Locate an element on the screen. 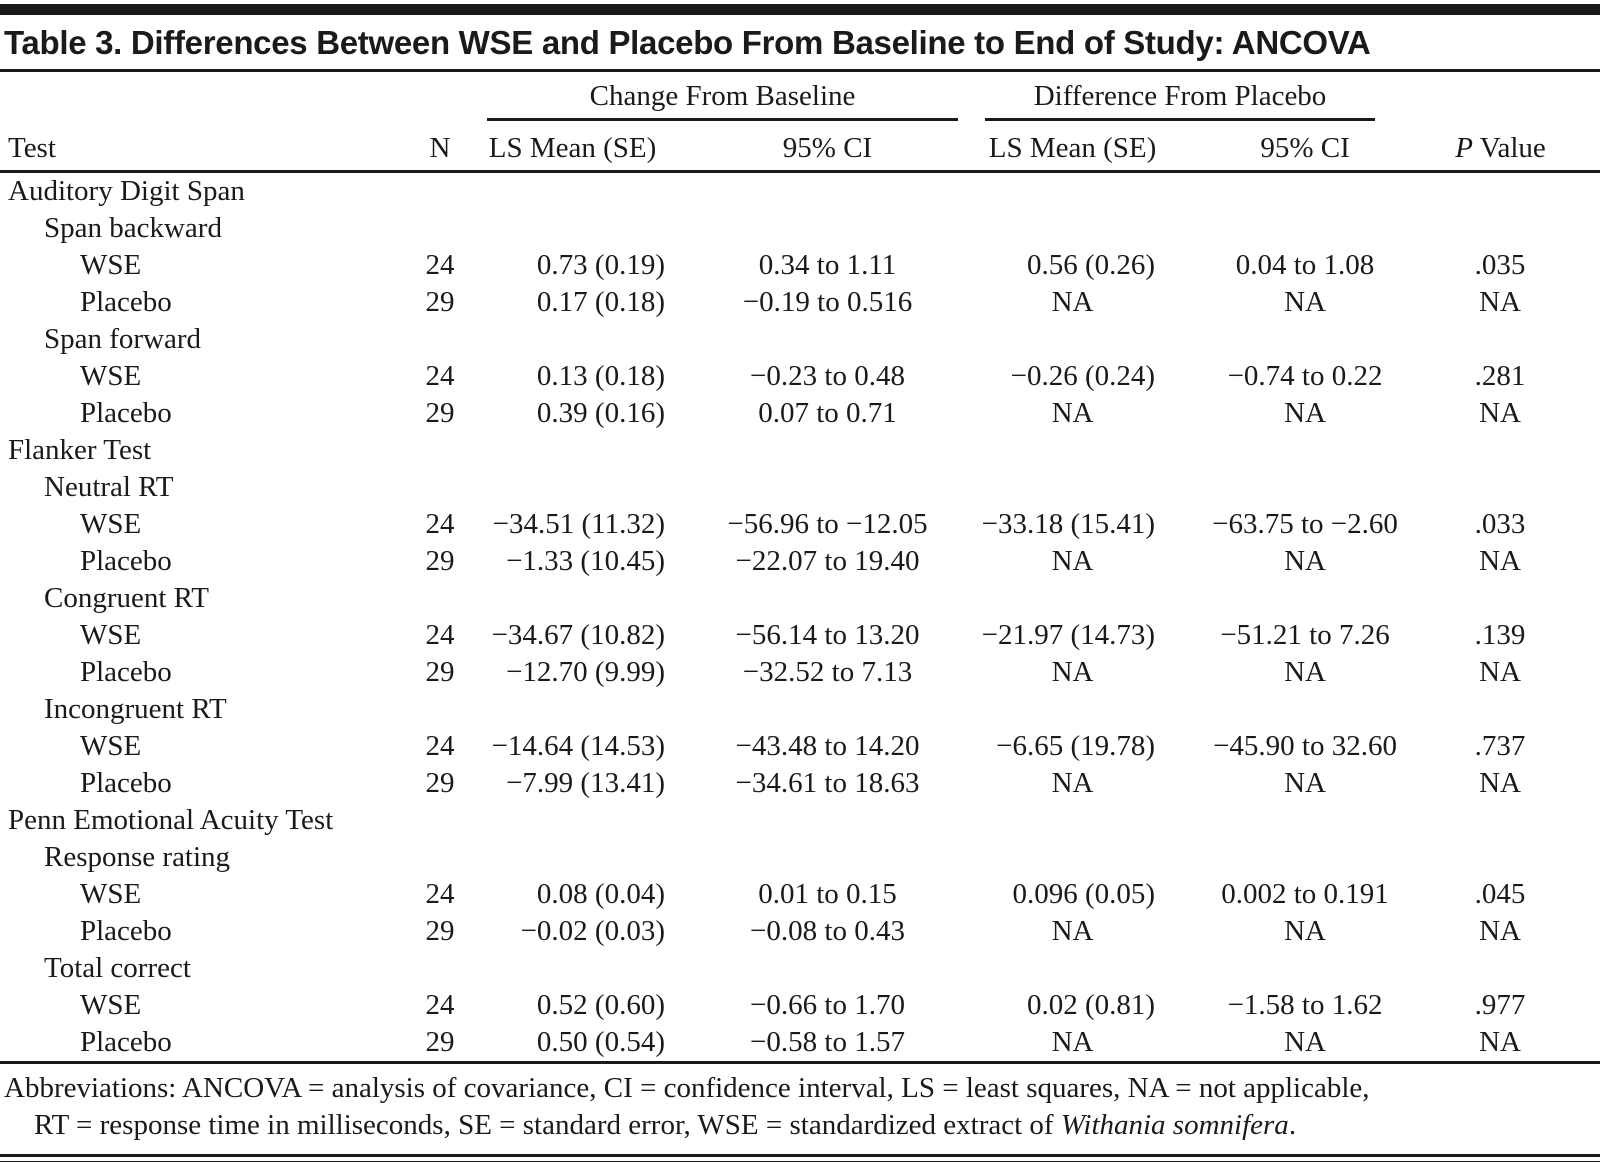  row-label: Penn Emotional Acuity Test is located at coordinates (171, 820).